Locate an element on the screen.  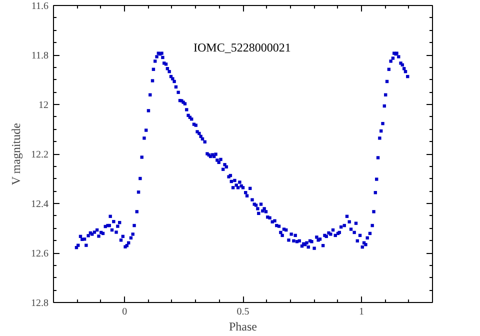
text: IOMC_5228000021 is located at coordinates (242, 47).